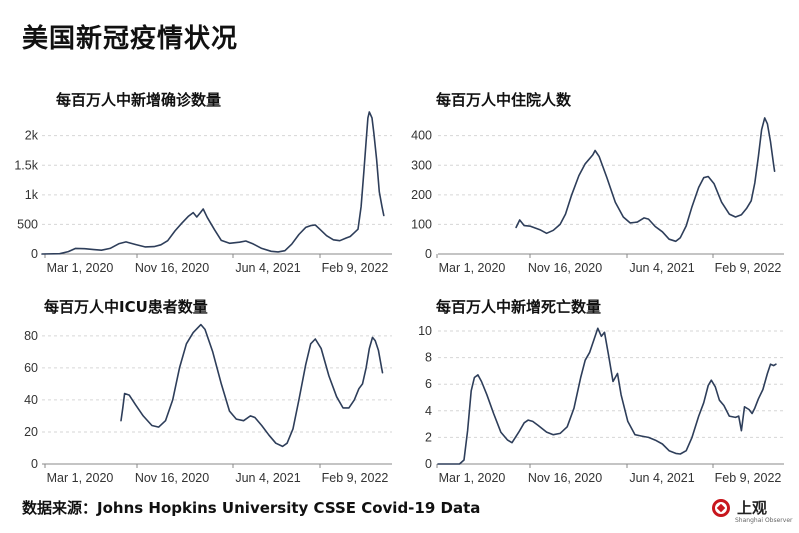 The image size is (799, 533). I want to click on y-tick-label: 40, so click(31, 400).